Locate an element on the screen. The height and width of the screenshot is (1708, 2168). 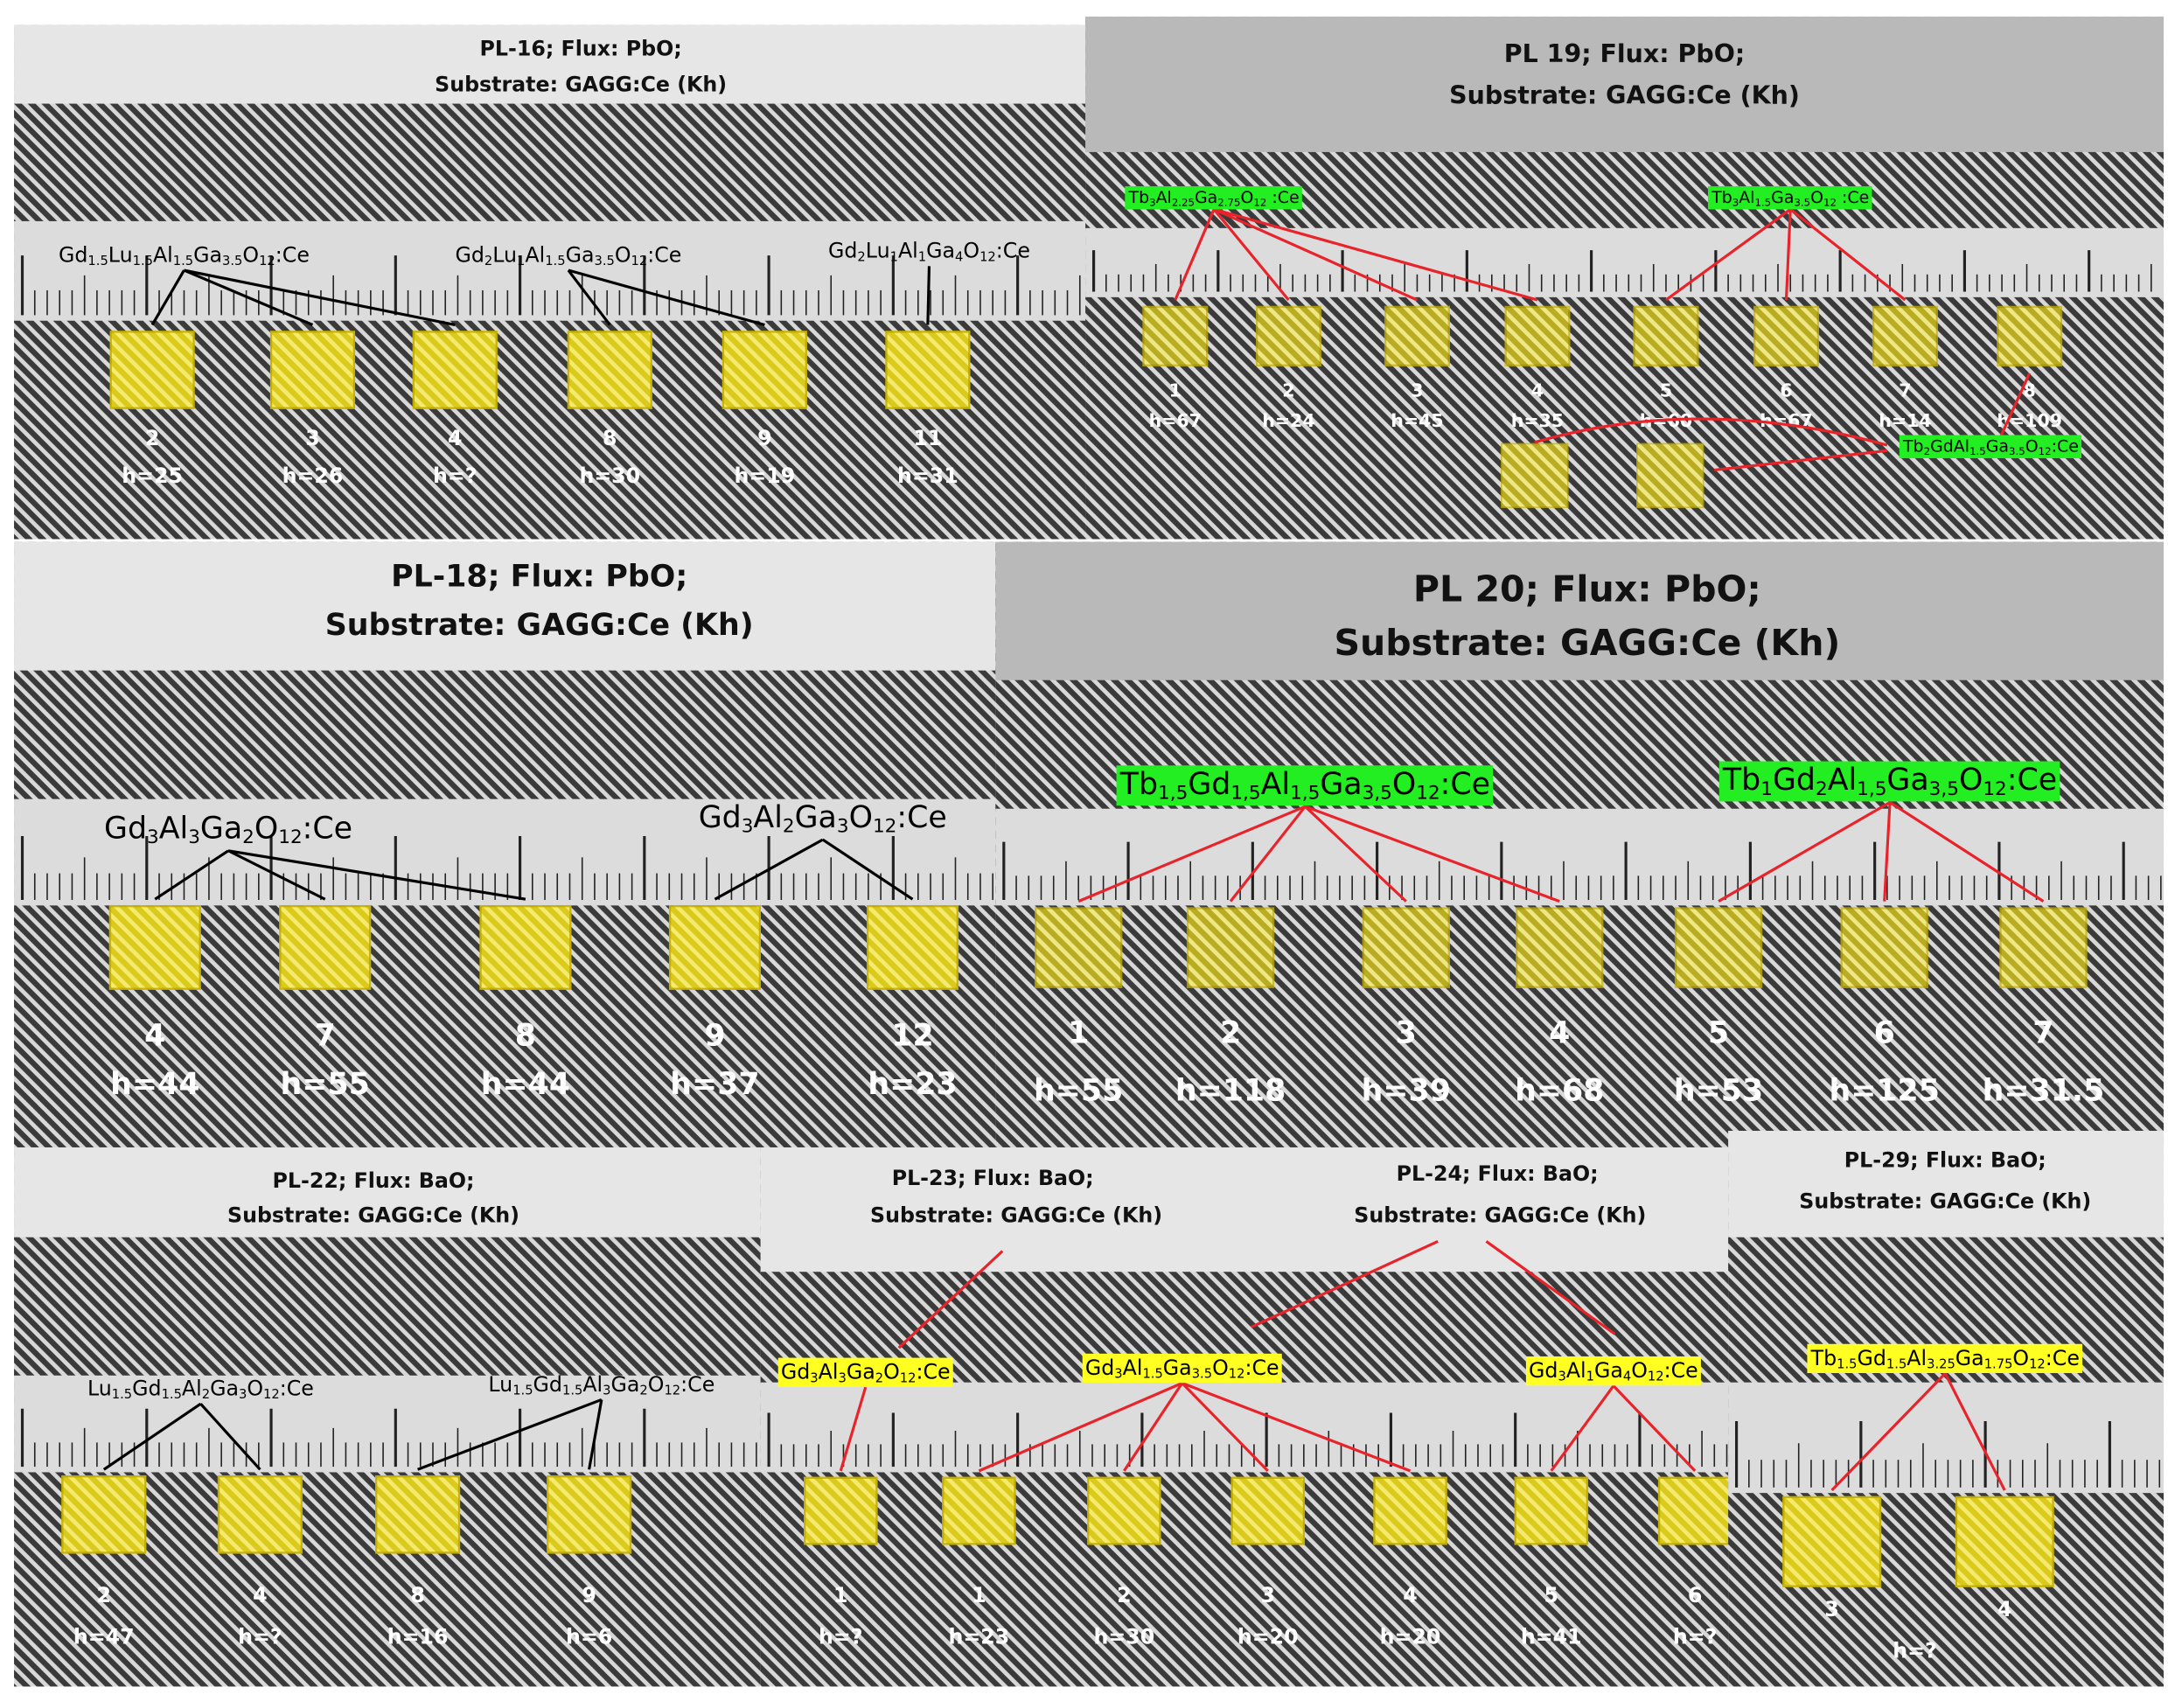
formula-part: 1.75 is located at coordinates (1998, 1363).